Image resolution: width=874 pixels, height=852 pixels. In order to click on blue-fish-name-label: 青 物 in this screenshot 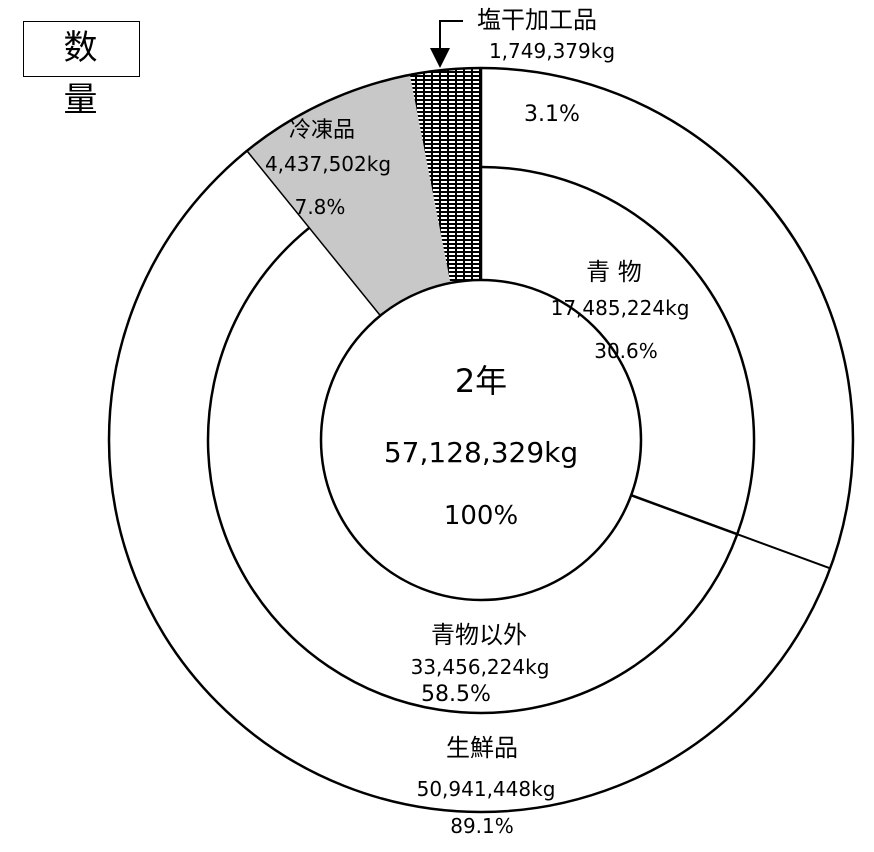, I will do `click(614, 272)`.